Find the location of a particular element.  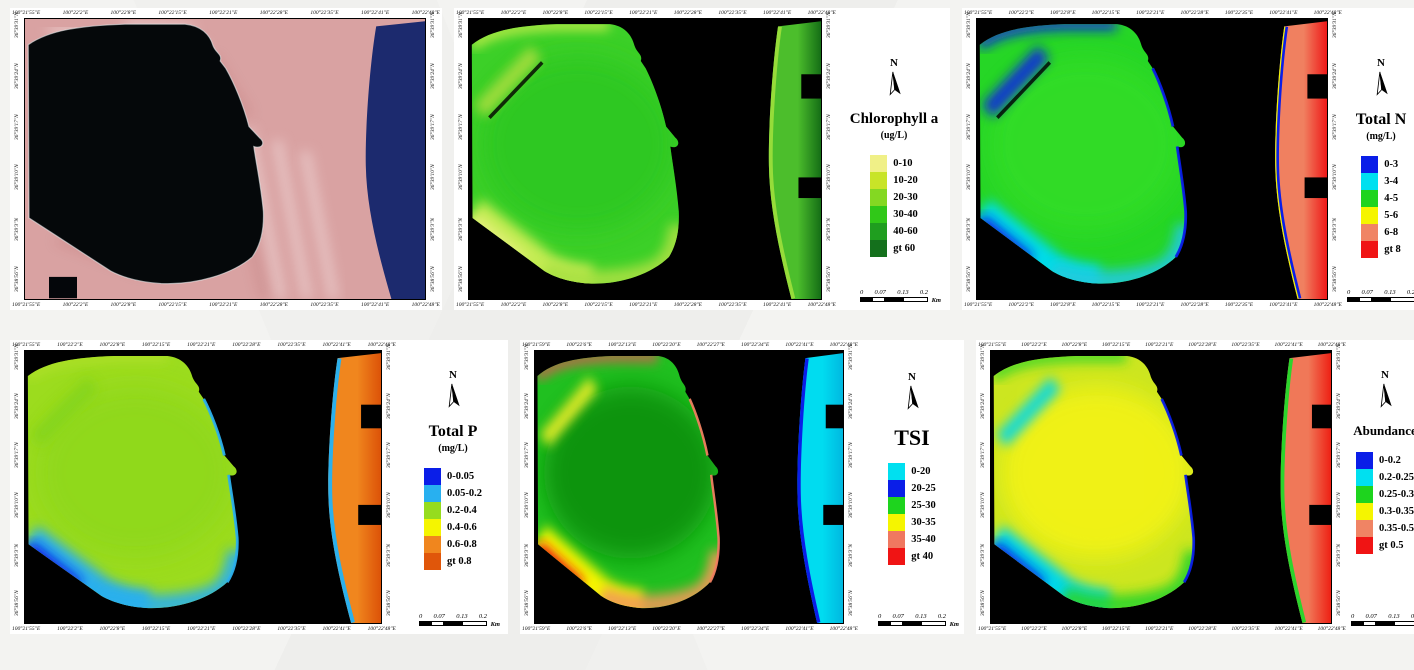

legend-label: 25-30 is located at coordinates (923, 506).